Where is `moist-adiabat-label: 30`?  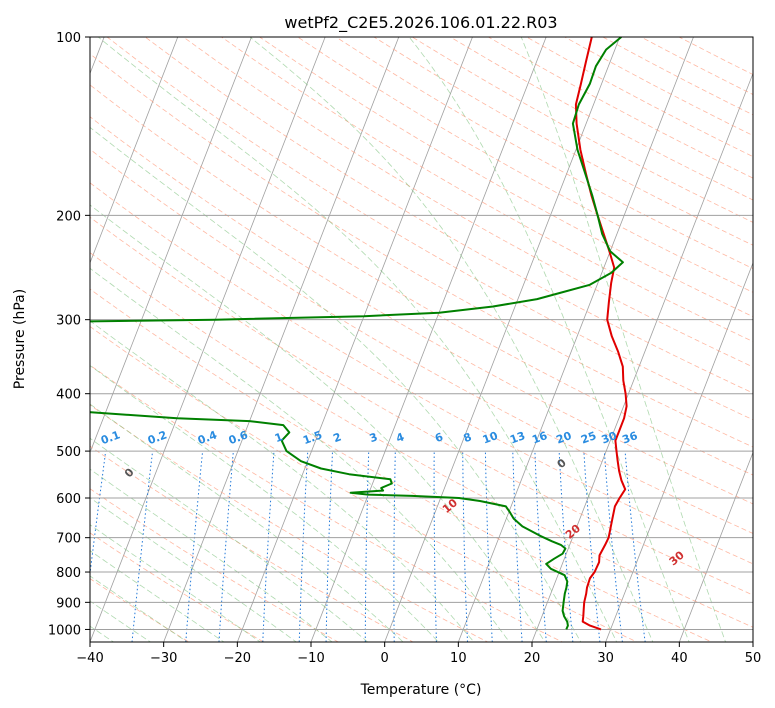 moist-adiabat-label: 30 is located at coordinates (677, 558).